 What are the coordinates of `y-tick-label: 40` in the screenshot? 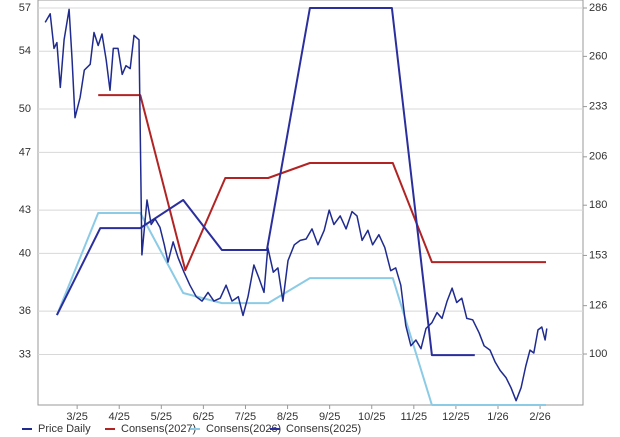 It's located at (25, 253).